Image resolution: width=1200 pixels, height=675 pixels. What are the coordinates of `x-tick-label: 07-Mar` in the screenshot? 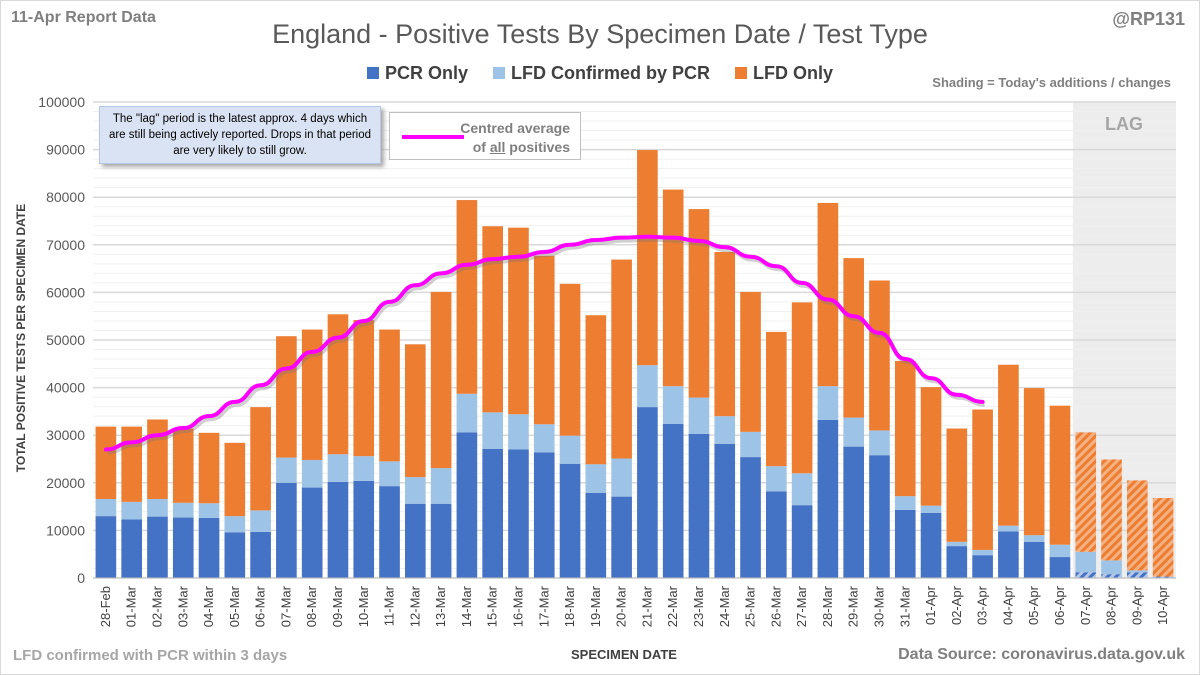 It's located at (285, 606).